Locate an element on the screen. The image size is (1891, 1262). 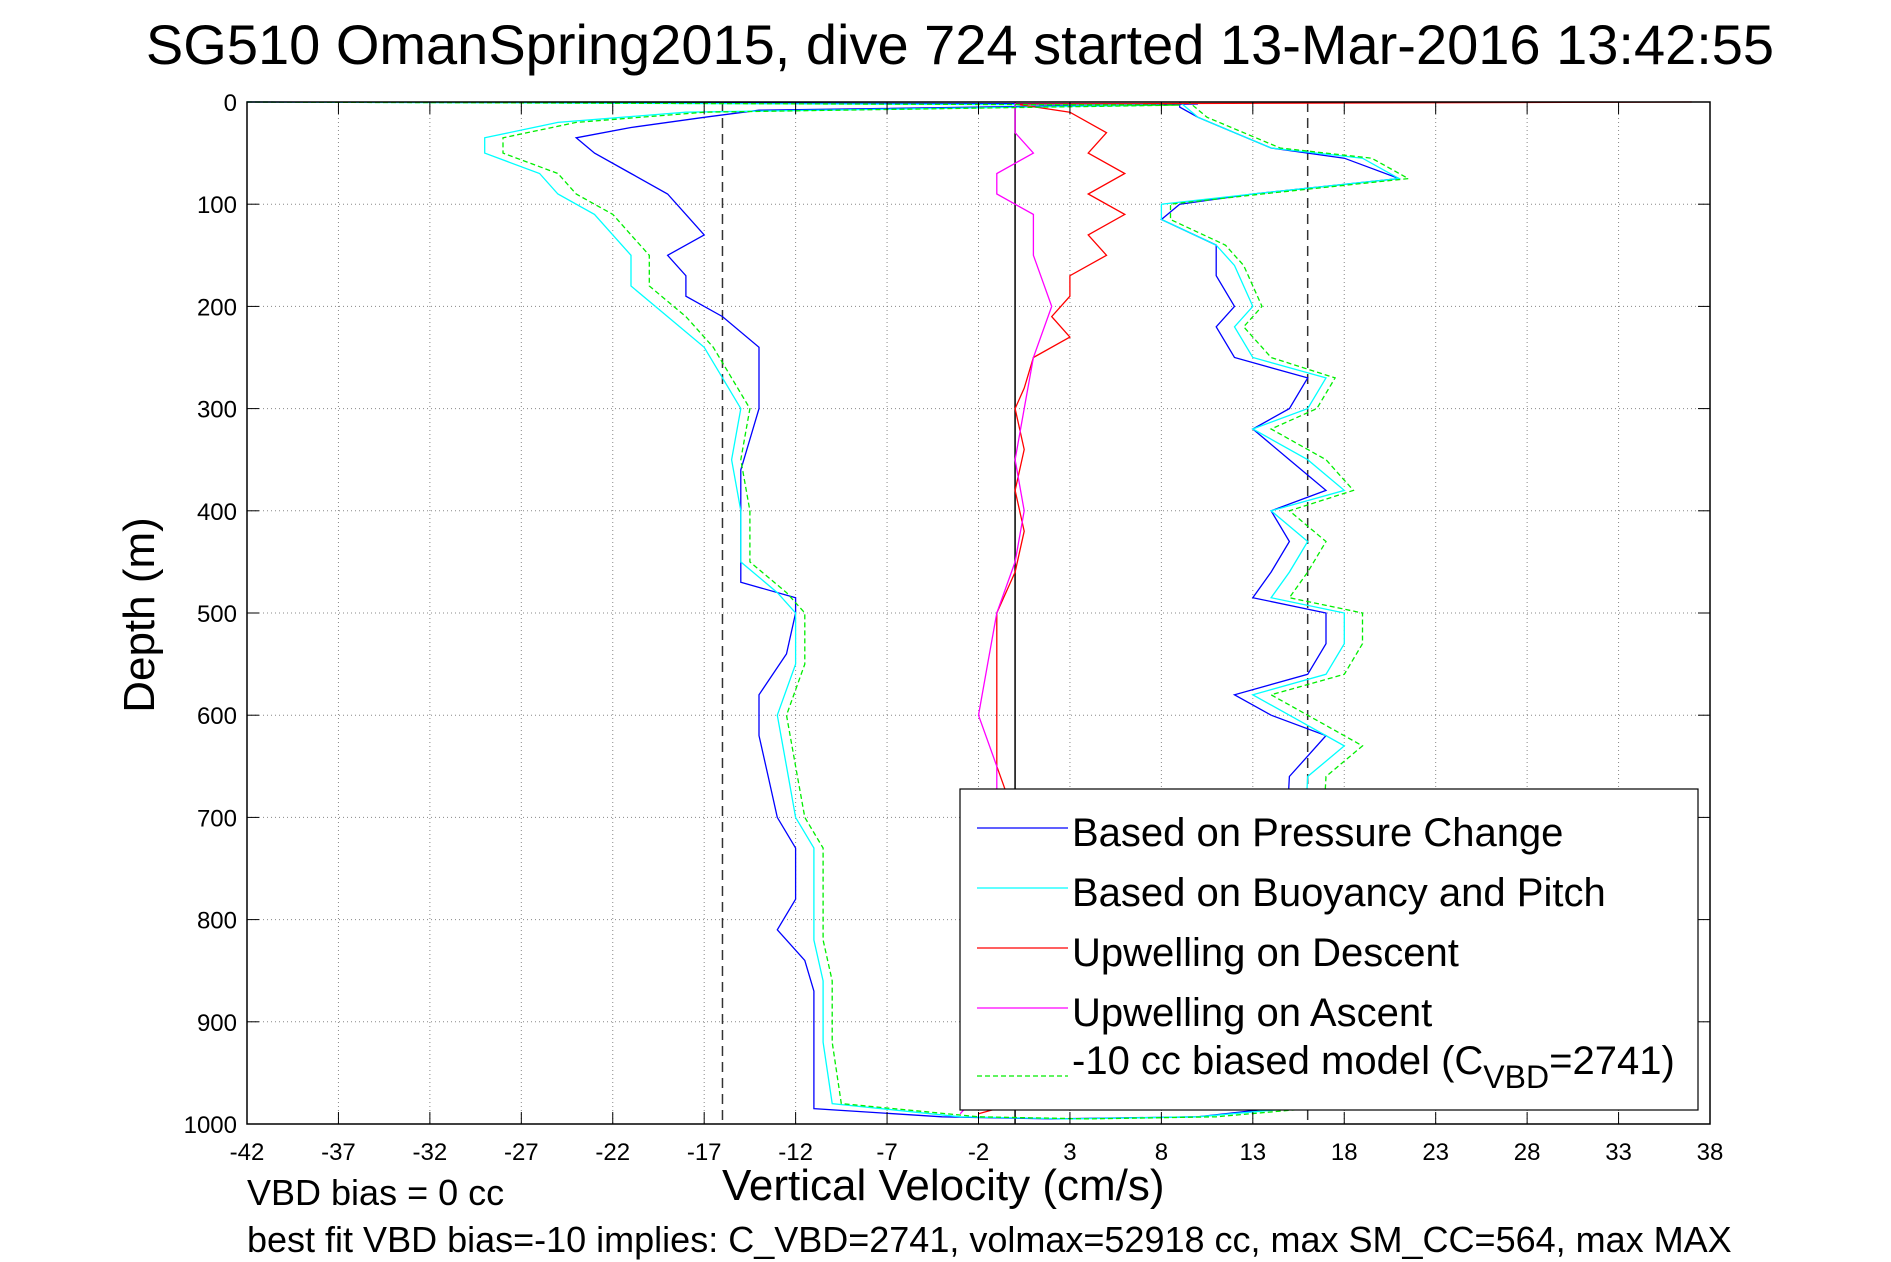
y-tick-label: 500 is located at coordinates (217, 614).